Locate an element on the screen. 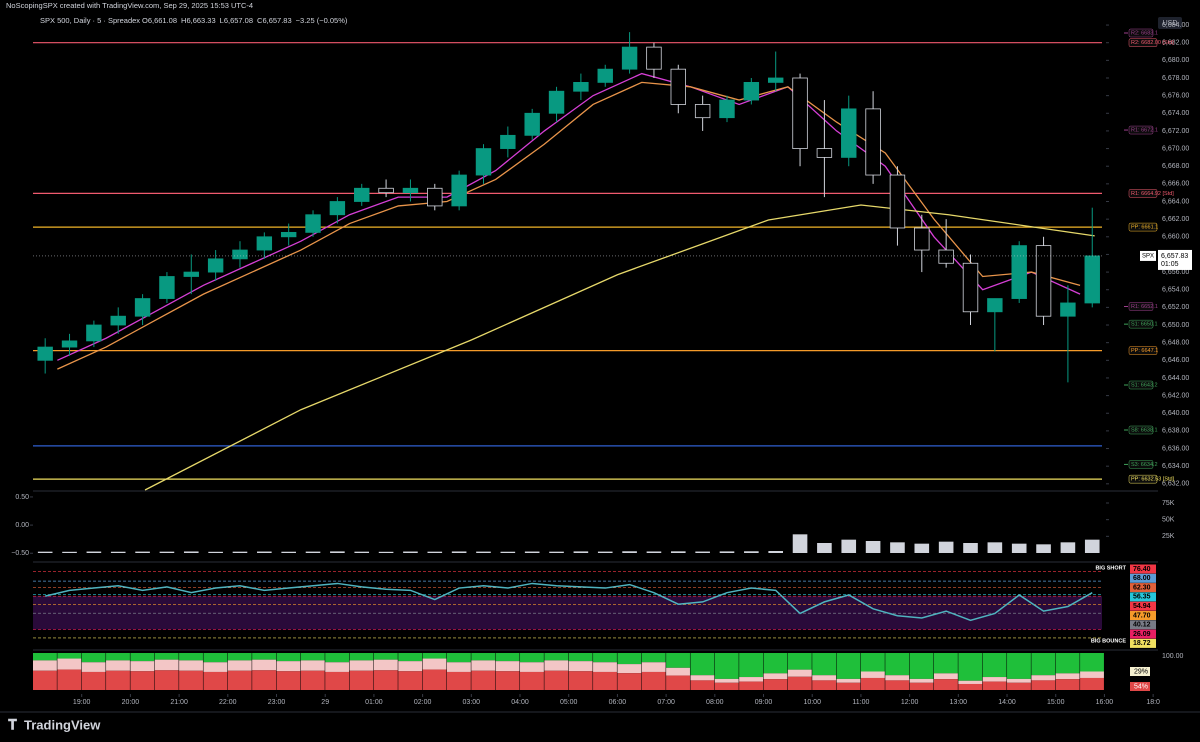 This screenshot has height=742, width=1200. oscillator-bottom-label: BIG BOUNCE is located at coordinates (1108, 641).